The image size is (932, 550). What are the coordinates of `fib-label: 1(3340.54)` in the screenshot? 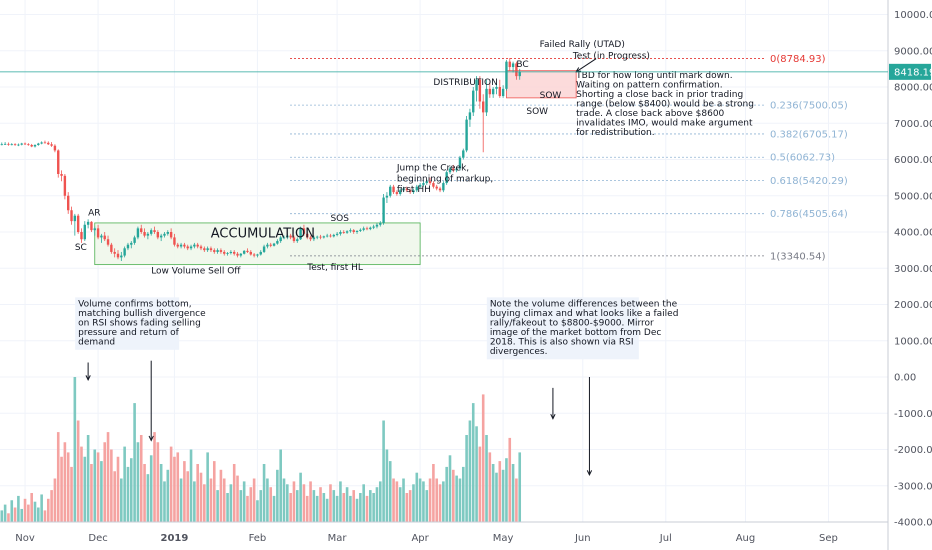 It's located at (798, 256).